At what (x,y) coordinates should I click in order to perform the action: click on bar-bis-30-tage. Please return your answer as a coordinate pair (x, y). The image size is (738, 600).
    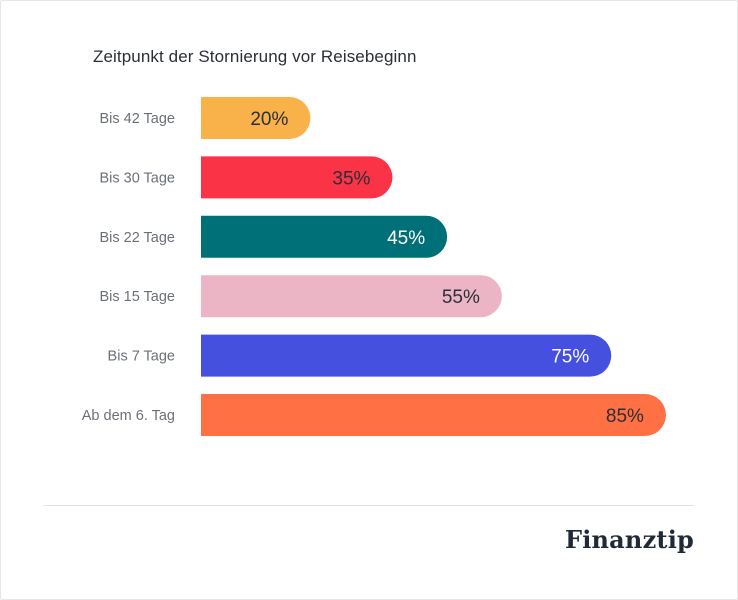
    Looking at the image, I should click on (297, 177).